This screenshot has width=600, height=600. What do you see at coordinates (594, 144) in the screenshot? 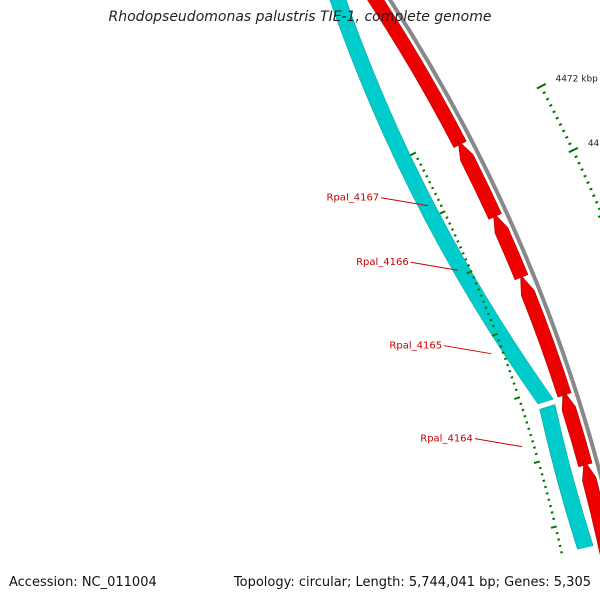
I see `scale-label: 4470 kbp` at bounding box center [594, 144].